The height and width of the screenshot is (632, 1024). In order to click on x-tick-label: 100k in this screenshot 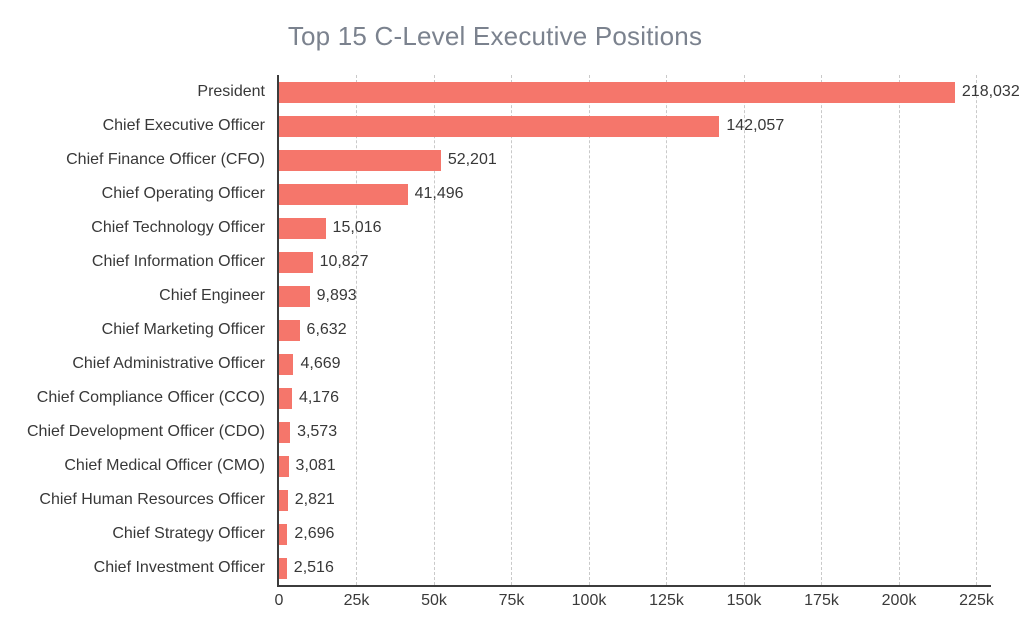, I will do `click(589, 600)`.